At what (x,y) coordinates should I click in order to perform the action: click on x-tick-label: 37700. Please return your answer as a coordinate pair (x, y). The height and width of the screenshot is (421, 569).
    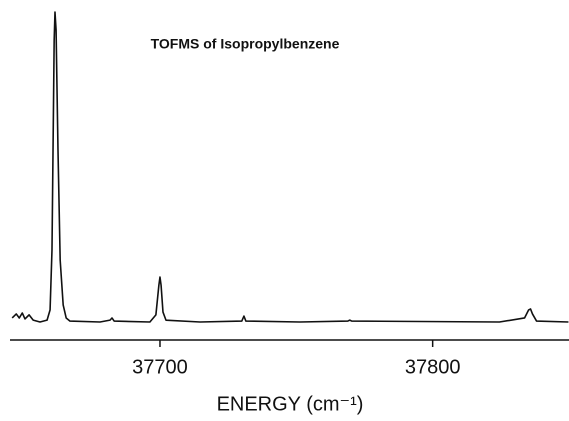
    Looking at the image, I should click on (160, 367).